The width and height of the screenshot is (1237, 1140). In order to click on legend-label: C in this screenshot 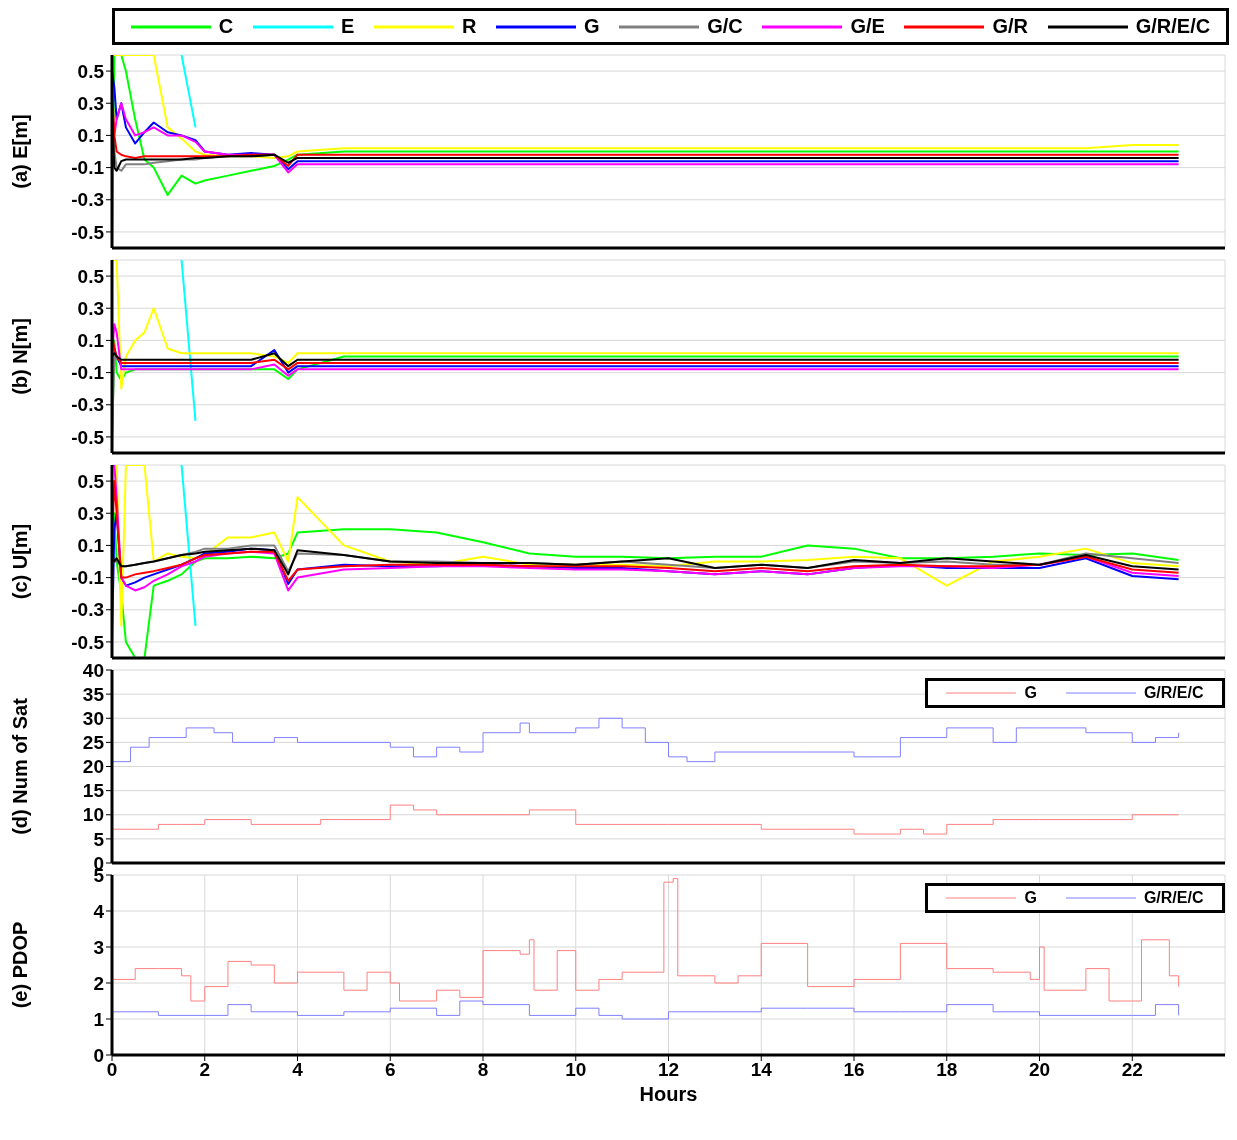, I will do `click(226, 26)`.